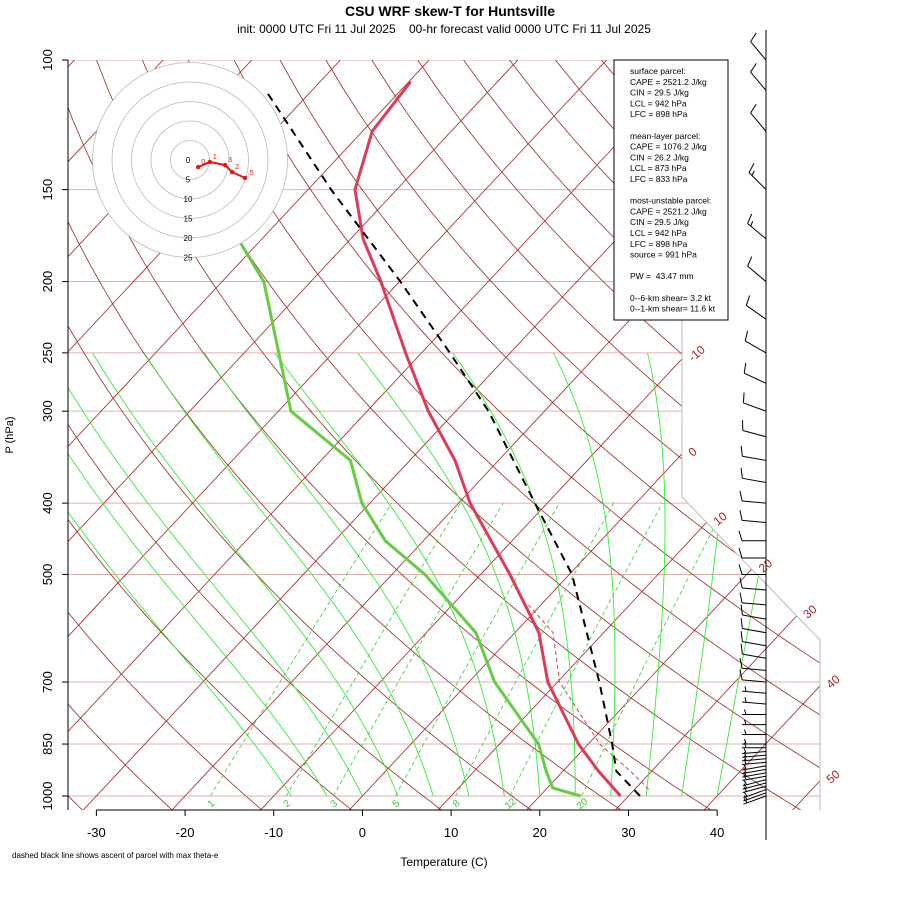  What do you see at coordinates (443, 862) in the screenshot?
I see `x-axis-label: Temperature (C)` at bounding box center [443, 862].